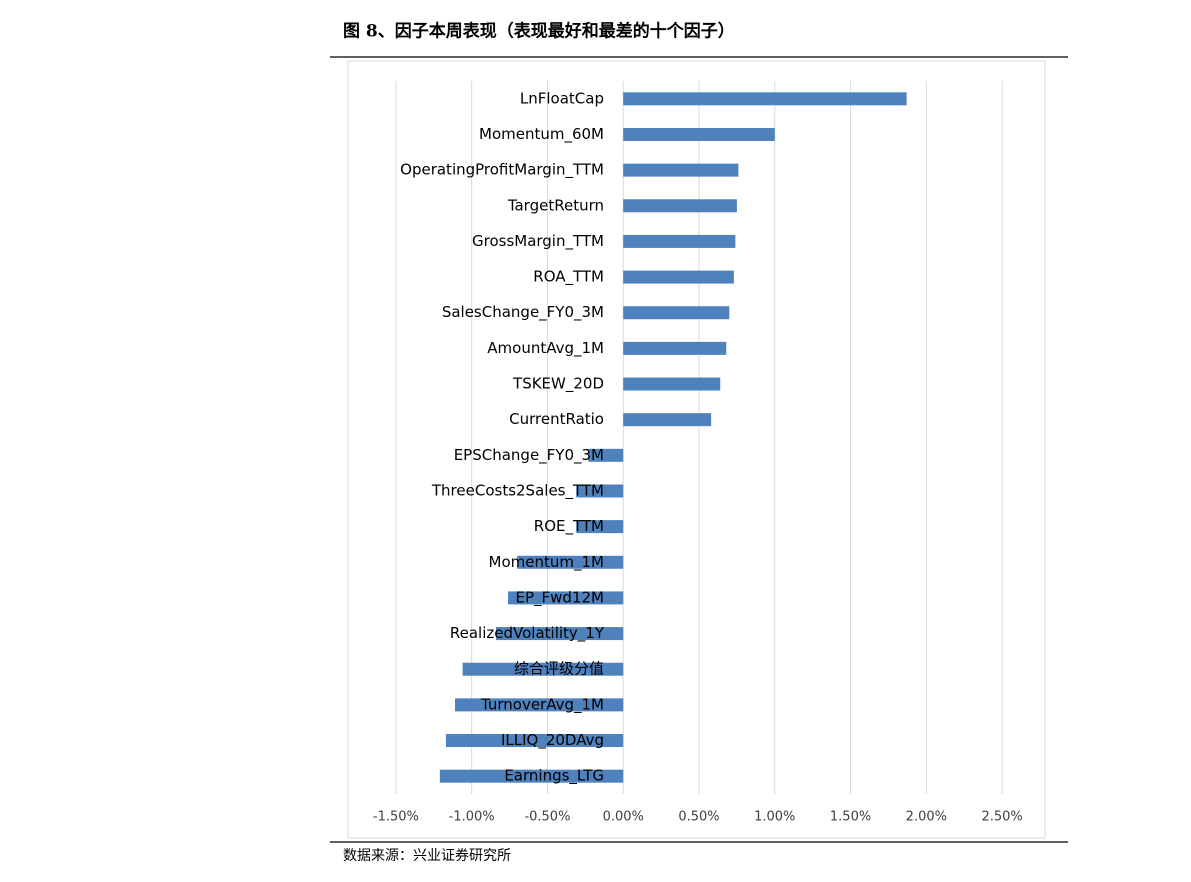 This screenshot has height=882, width=1191. I want to click on category-label: RealizedVolatility_1Y, so click(527, 633).